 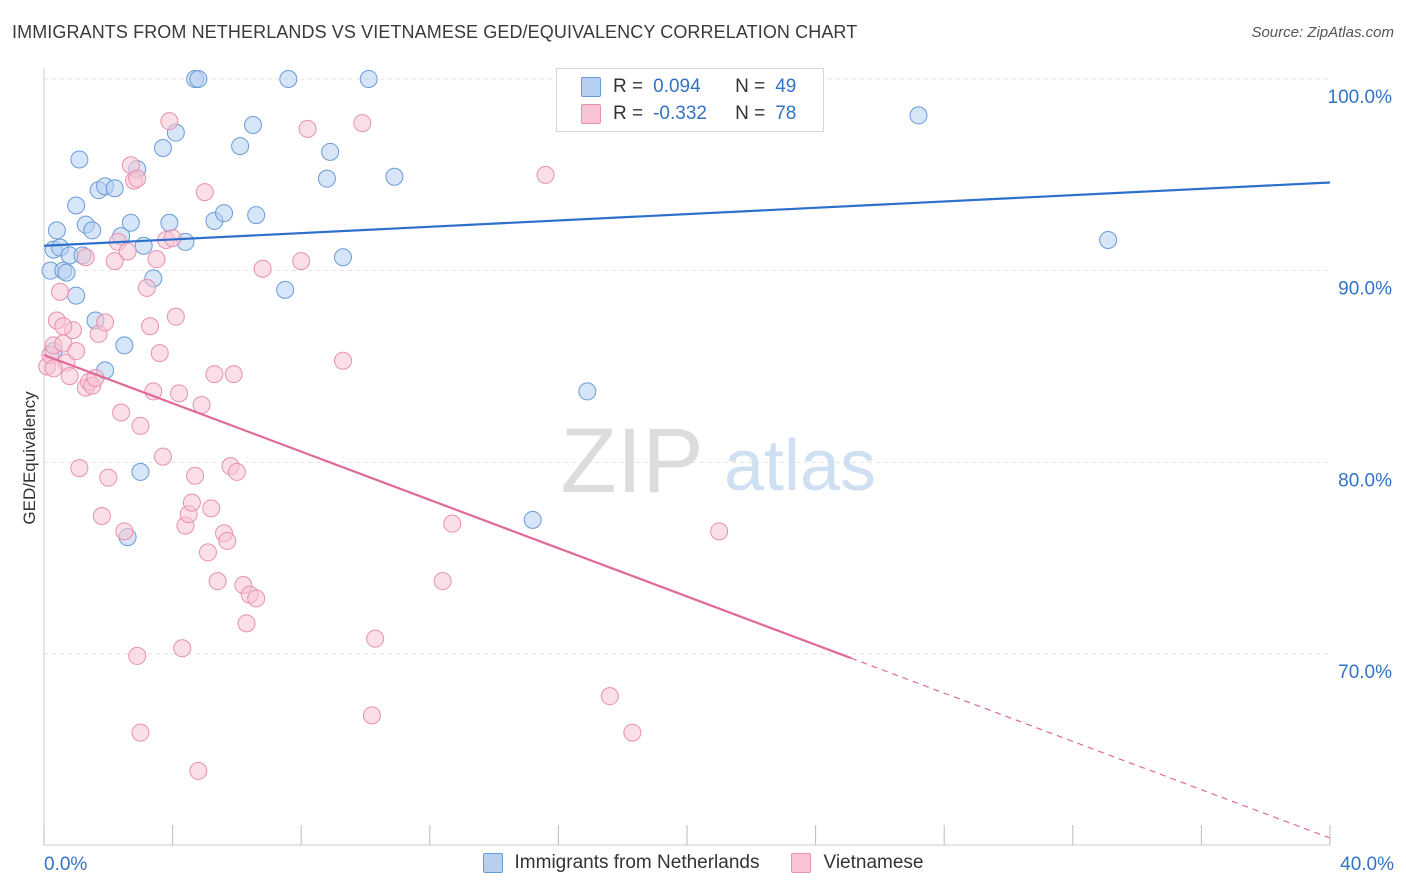 What do you see at coordinates (1365, 480) in the screenshot?
I see `y-tick-label: 80.0%` at bounding box center [1365, 480].